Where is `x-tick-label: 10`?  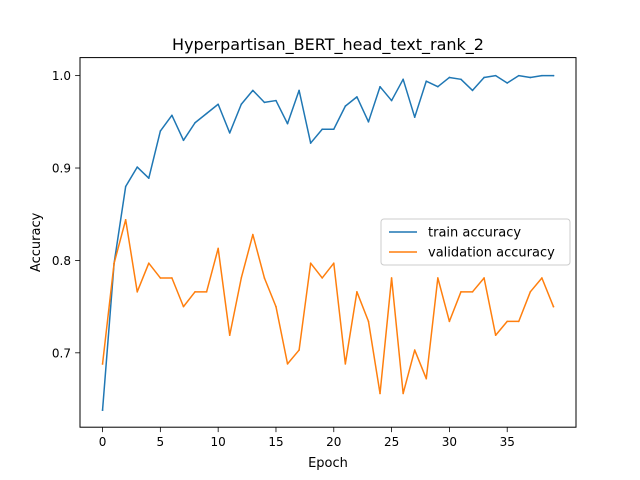
x-tick-label: 10 is located at coordinates (218, 442).